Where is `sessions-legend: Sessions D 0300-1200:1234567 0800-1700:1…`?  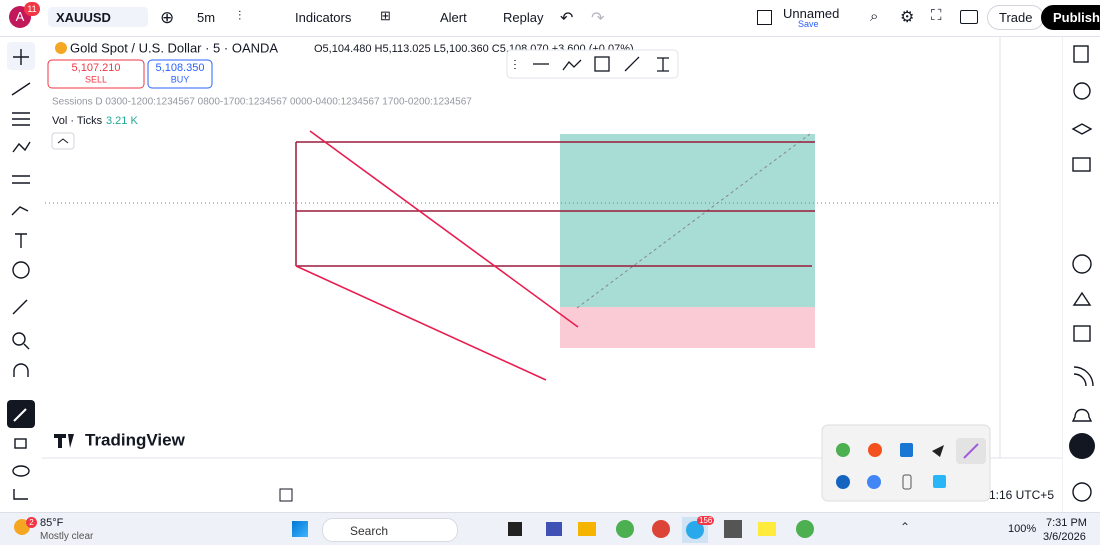
sessions-legend: Sessions D 0300-1200:1234567 0800-1700:1… is located at coordinates (262, 102).